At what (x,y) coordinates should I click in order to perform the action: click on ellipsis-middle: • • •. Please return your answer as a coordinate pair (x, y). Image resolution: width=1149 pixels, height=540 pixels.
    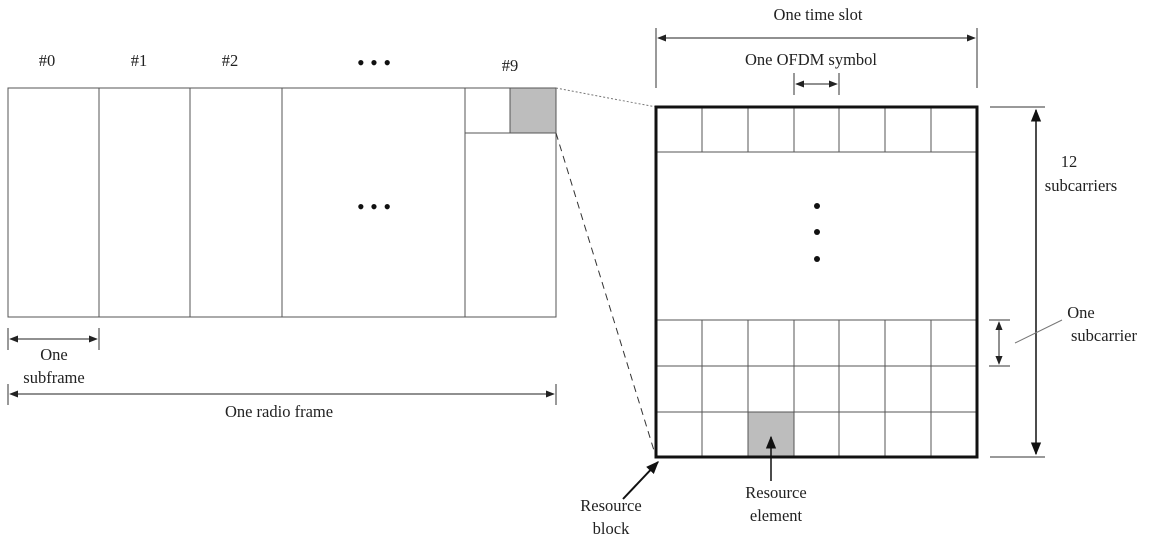
    Looking at the image, I should click on (374, 206).